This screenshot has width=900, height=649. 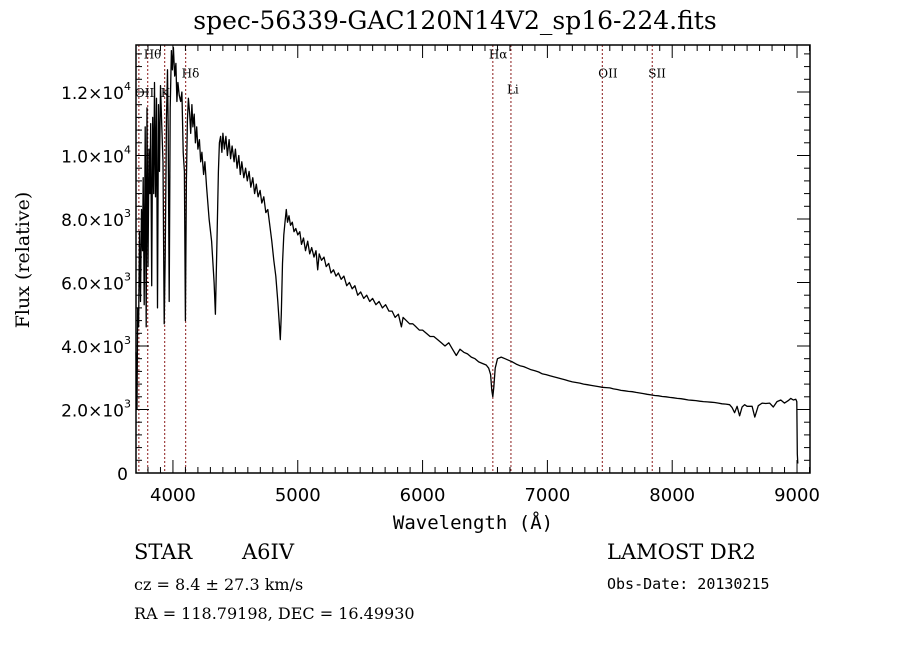 I want to click on y-tick-label: 6.0×10, so click(x=92, y=284).